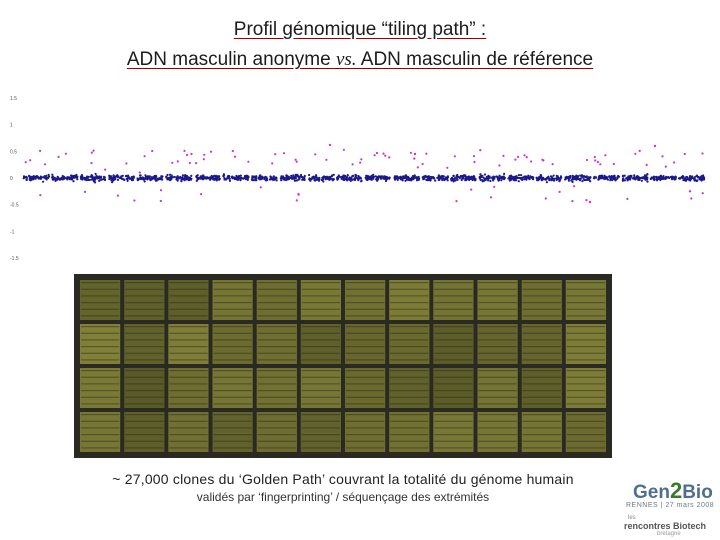 This screenshot has width=720, height=540. What do you see at coordinates (670, 505) in the screenshot?
I see `logo-event-text: RENNES | 27 mars 2008` at bounding box center [670, 505].